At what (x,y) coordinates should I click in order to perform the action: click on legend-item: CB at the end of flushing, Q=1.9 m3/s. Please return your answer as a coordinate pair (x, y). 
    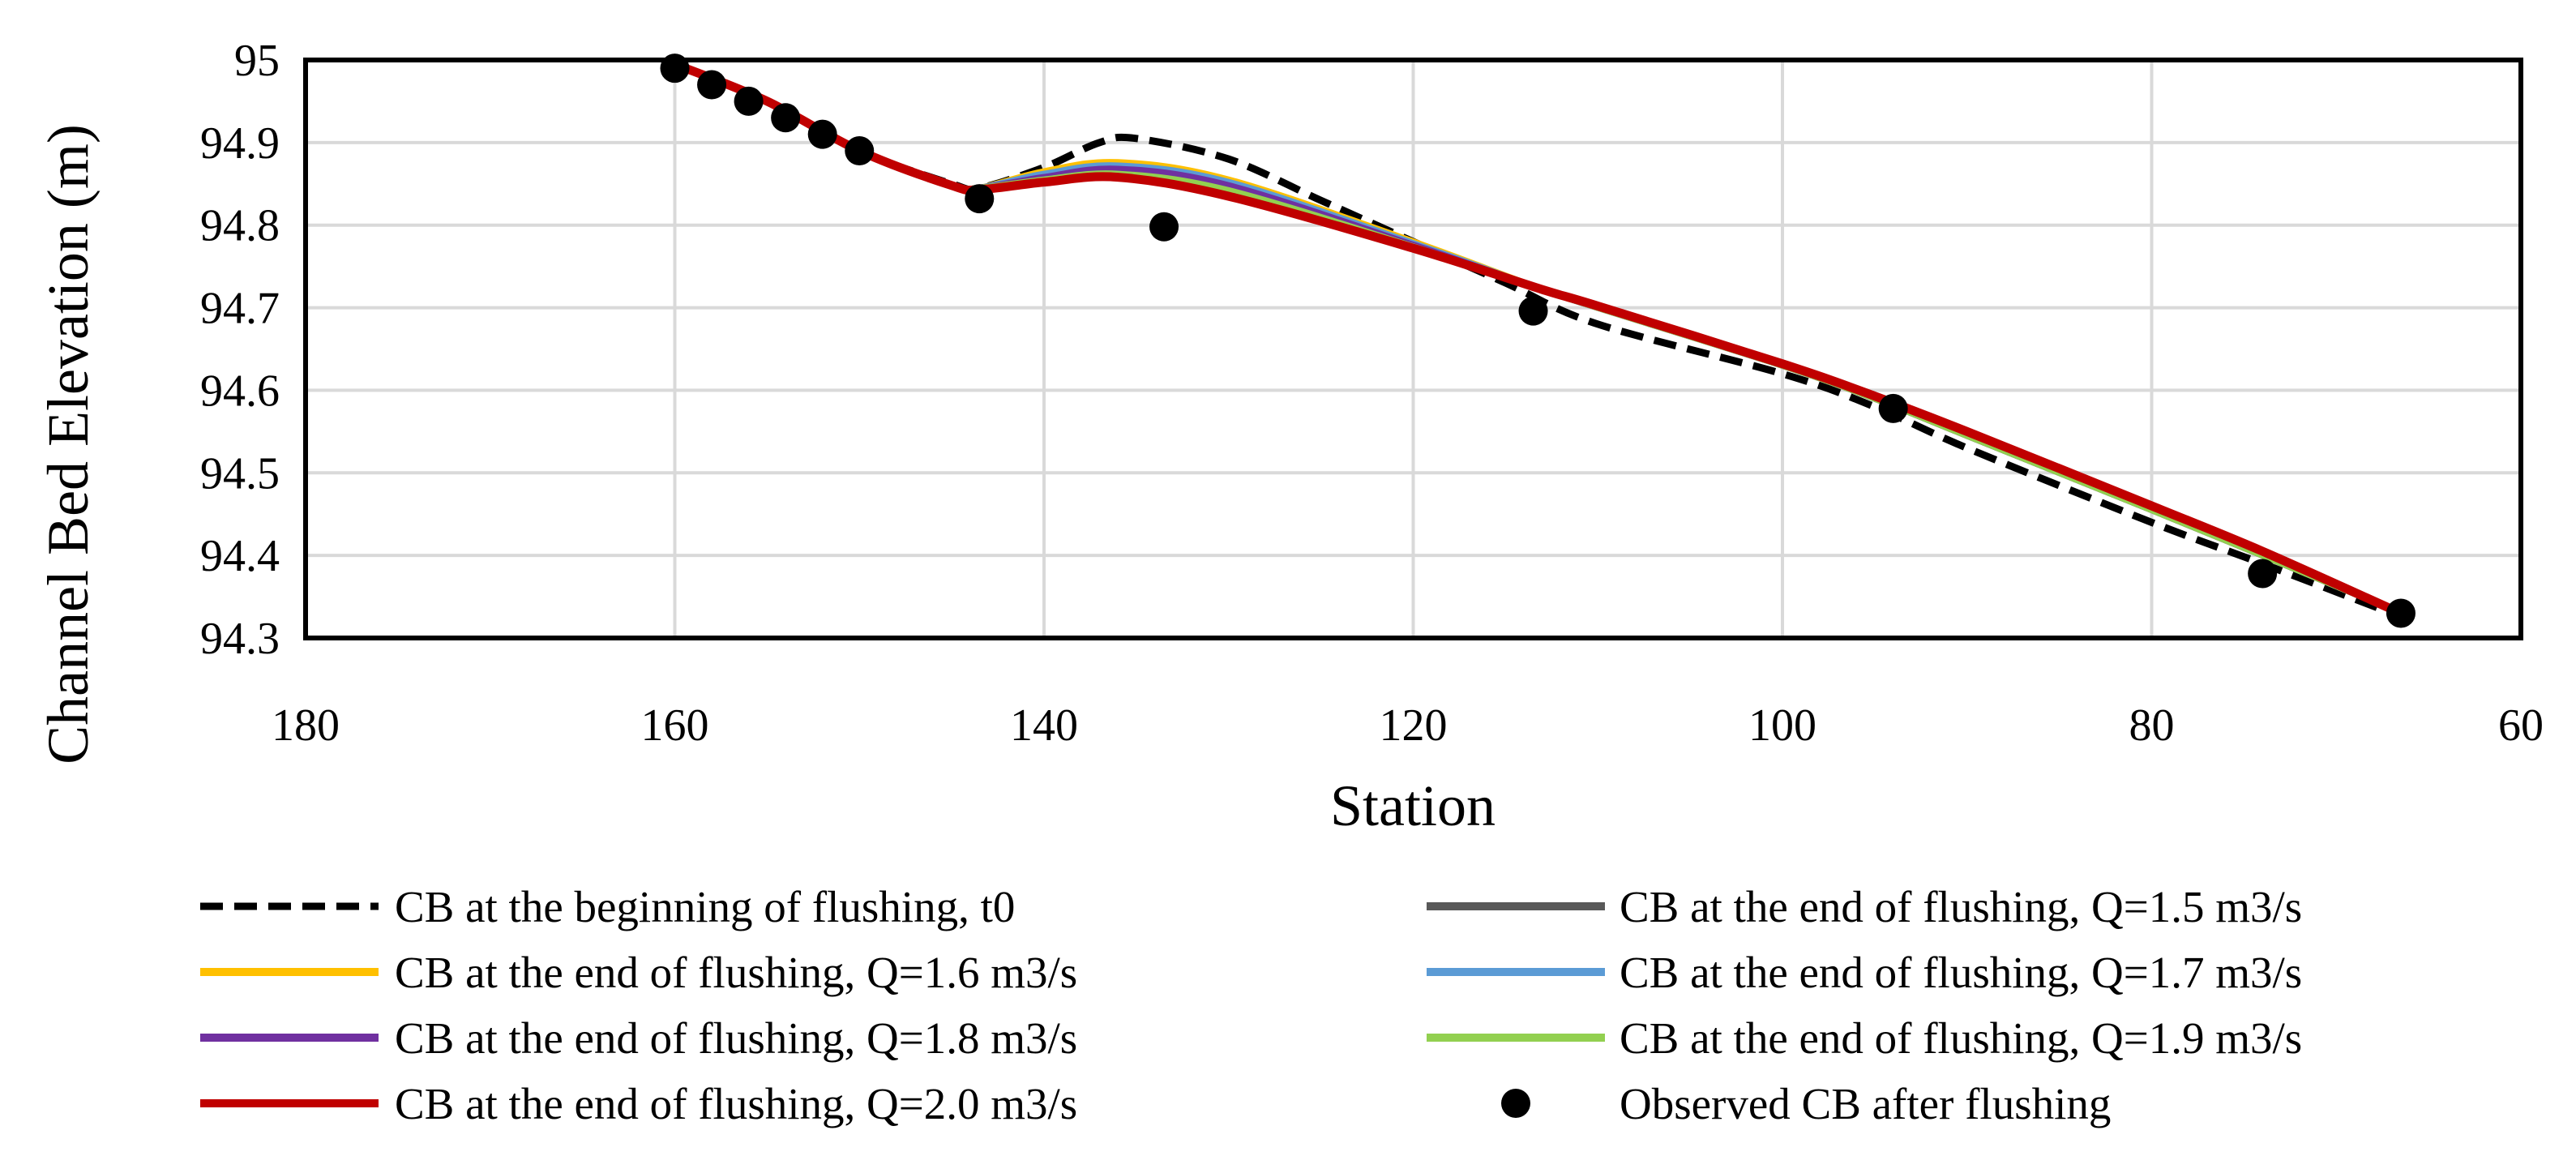
    Looking at the image, I should click on (1864, 1038).